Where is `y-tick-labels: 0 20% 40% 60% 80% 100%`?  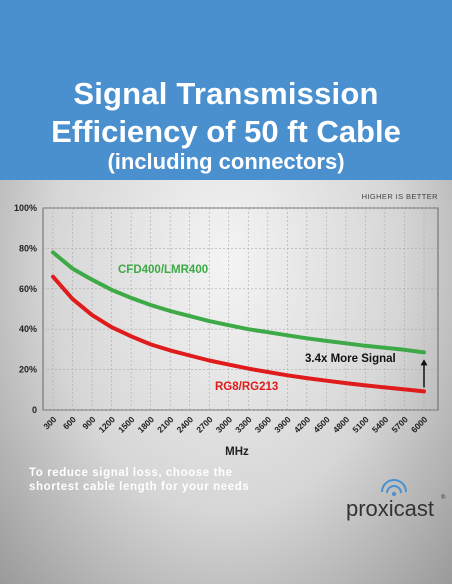 y-tick-labels: 0 20% 40% 60% 80% 100% is located at coordinates (25, 309).